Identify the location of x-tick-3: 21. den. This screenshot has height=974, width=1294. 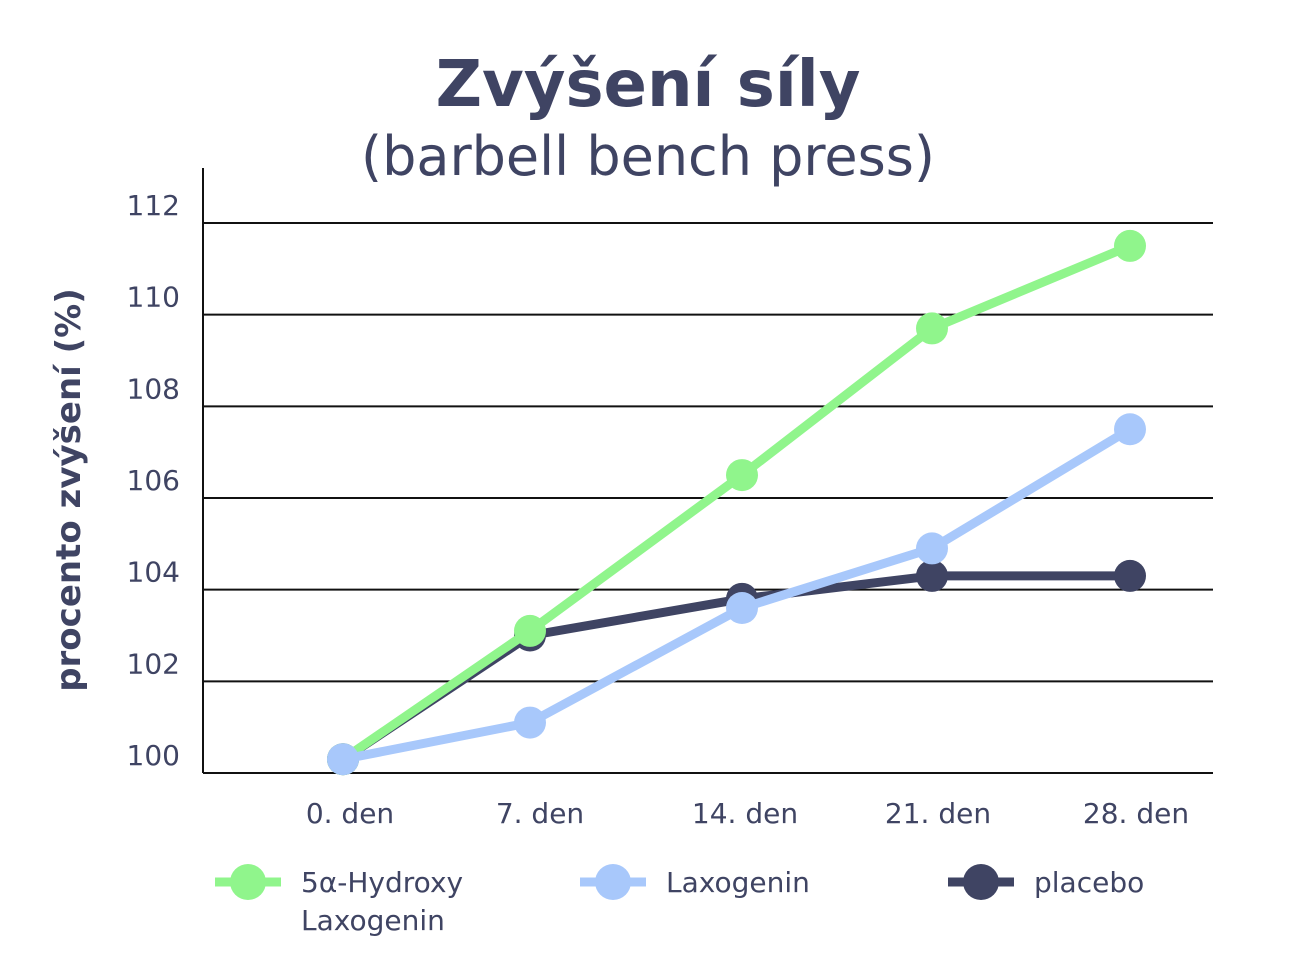
(938, 813).